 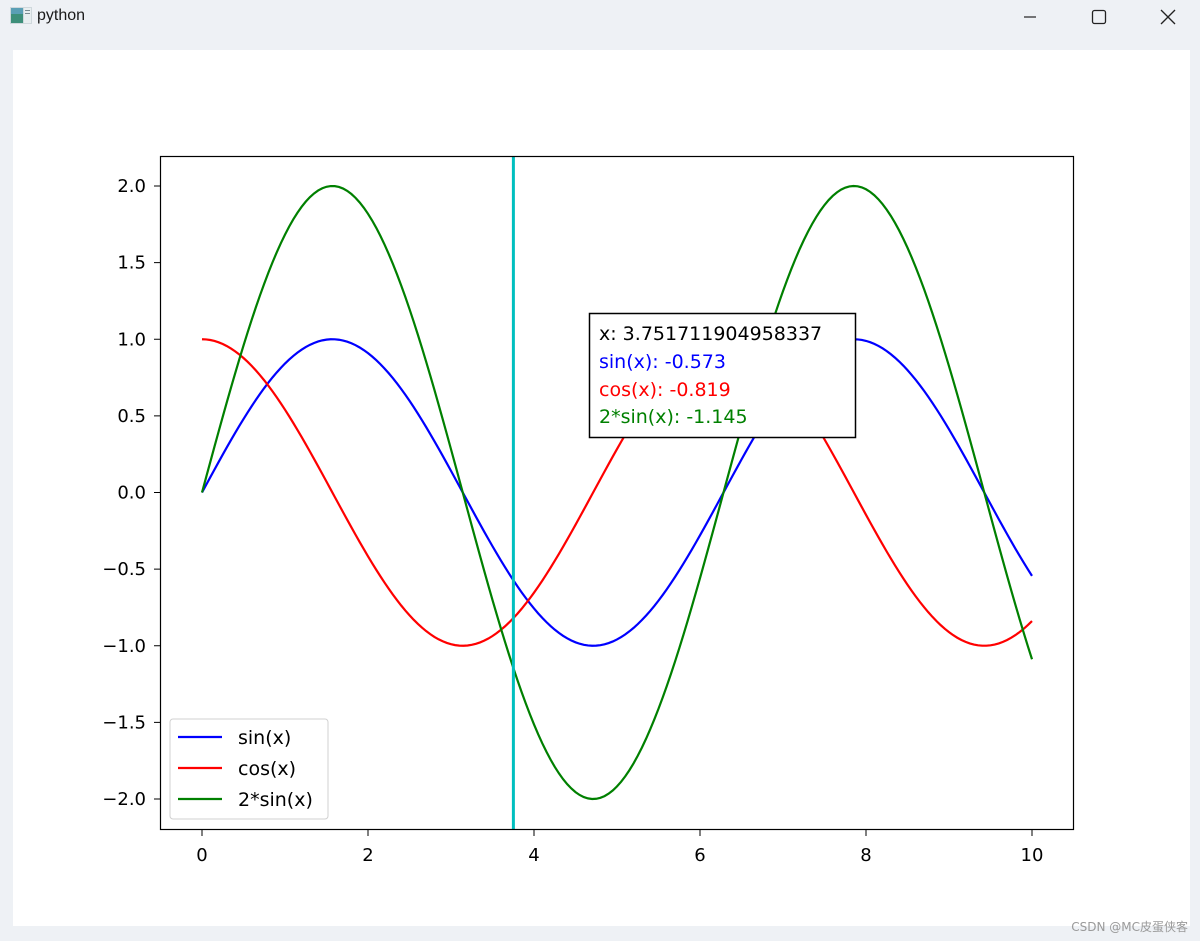 What do you see at coordinates (21, 15) in the screenshot?
I see `app-icon` at bounding box center [21, 15].